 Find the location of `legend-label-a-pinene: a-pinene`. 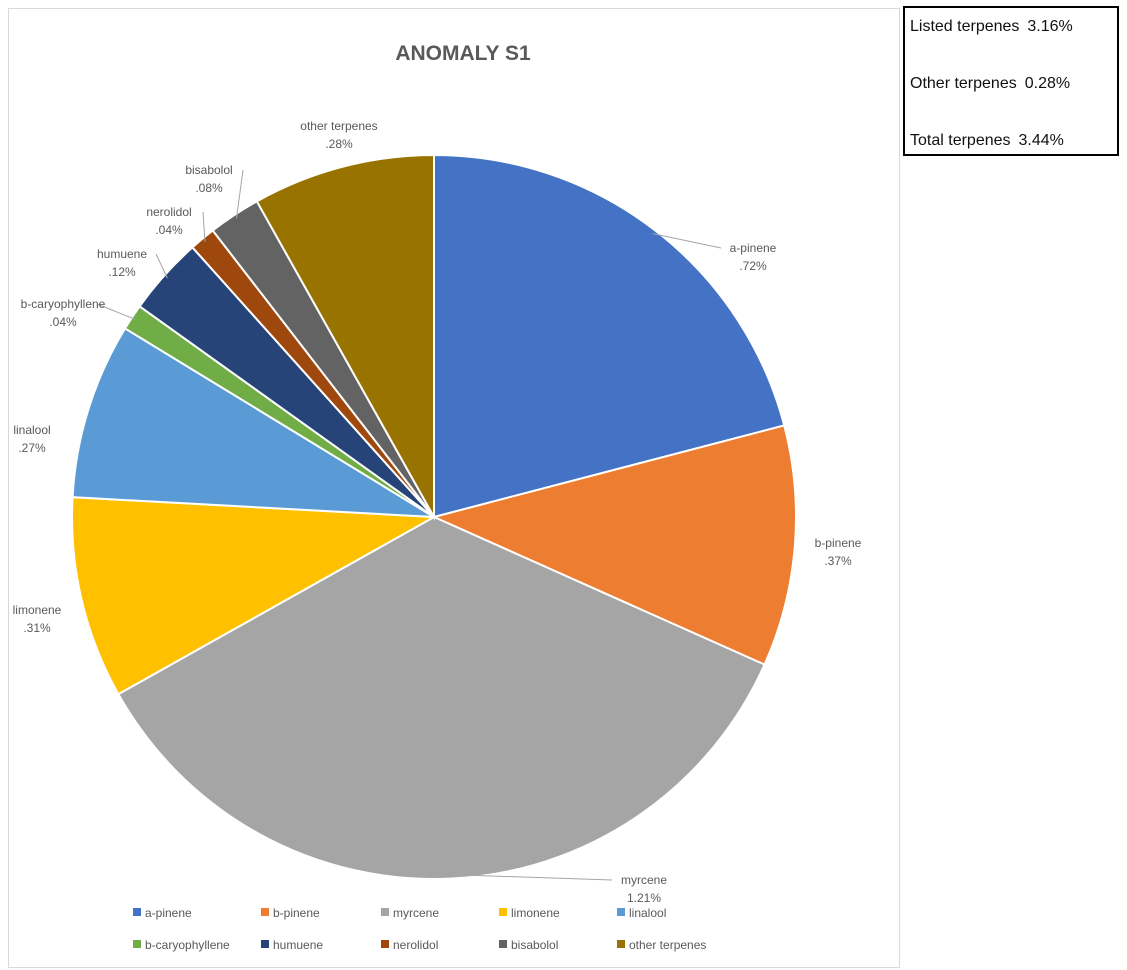

legend-label-a-pinene: a-pinene is located at coordinates (168, 913).